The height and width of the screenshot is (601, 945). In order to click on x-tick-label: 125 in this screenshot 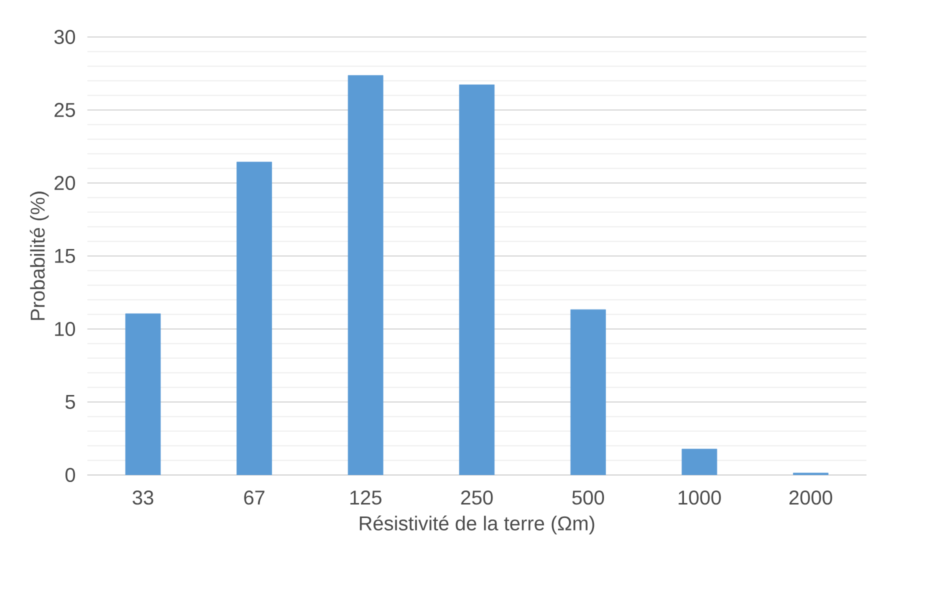, I will do `click(366, 497)`.